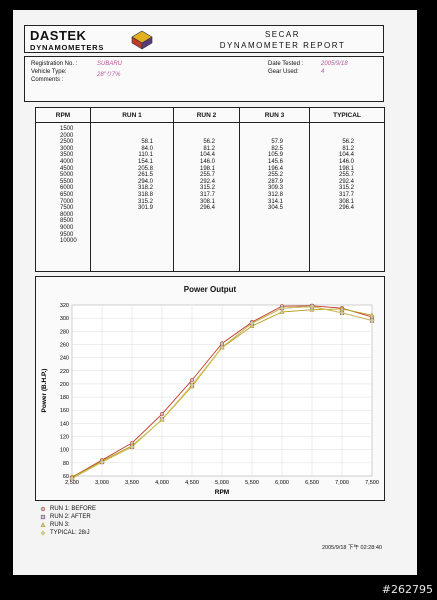 Image resolution: width=437 pixels, height=600 pixels. What do you see at coordinates (346, 175) in the screenshot?
I see `typical-cell: 255.7` at bounding box center [346, 175].